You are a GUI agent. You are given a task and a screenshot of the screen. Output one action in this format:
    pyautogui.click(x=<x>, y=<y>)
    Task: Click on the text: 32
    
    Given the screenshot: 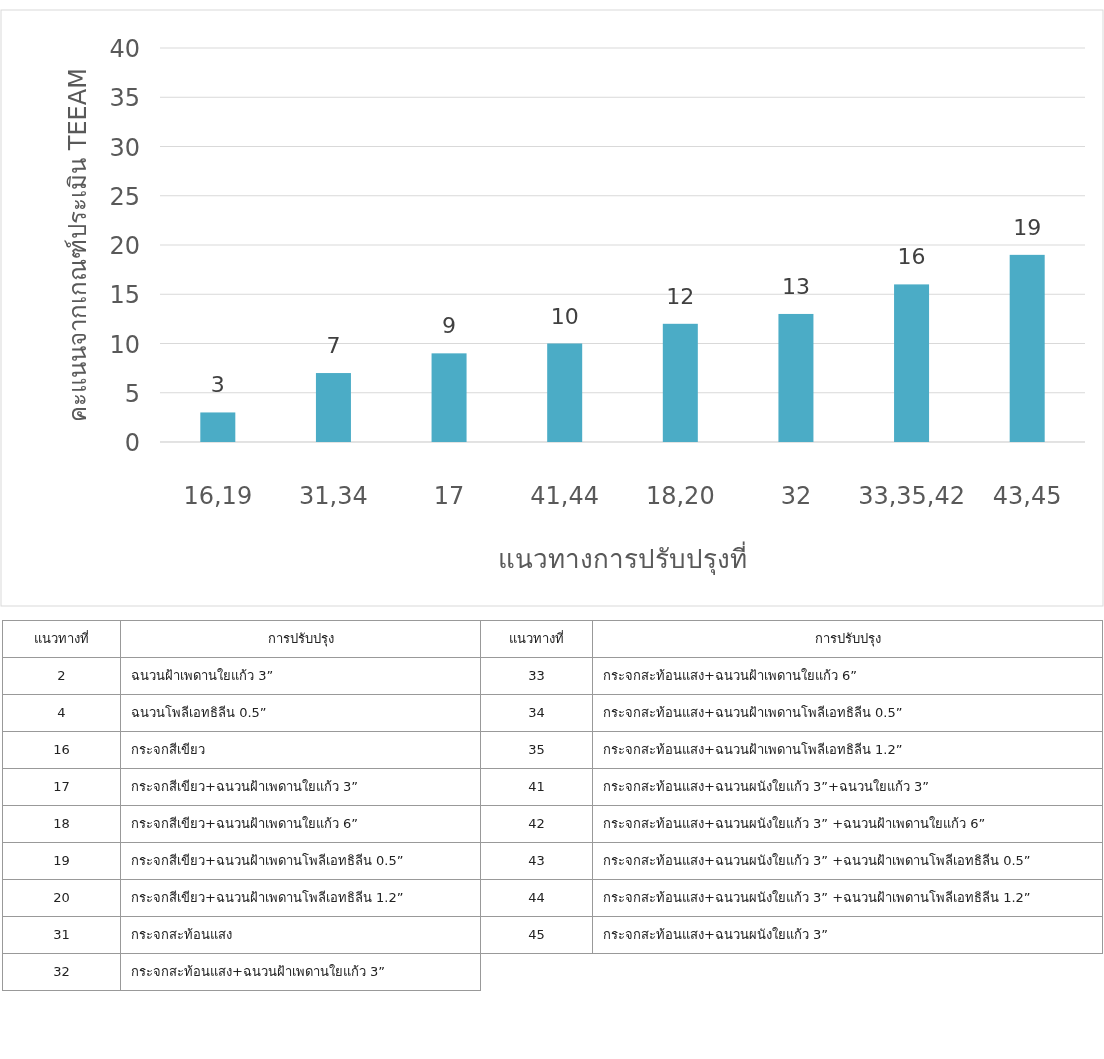 What is the action you would take?
    pyautogui.click(x=61, y=972)
    